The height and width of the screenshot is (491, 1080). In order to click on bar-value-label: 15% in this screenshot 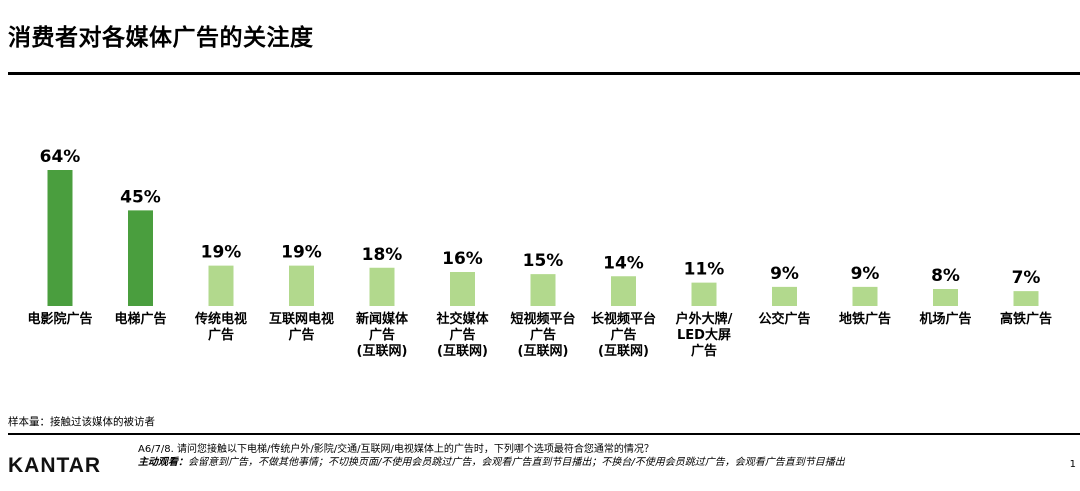, I will do `click(543, 261)`.